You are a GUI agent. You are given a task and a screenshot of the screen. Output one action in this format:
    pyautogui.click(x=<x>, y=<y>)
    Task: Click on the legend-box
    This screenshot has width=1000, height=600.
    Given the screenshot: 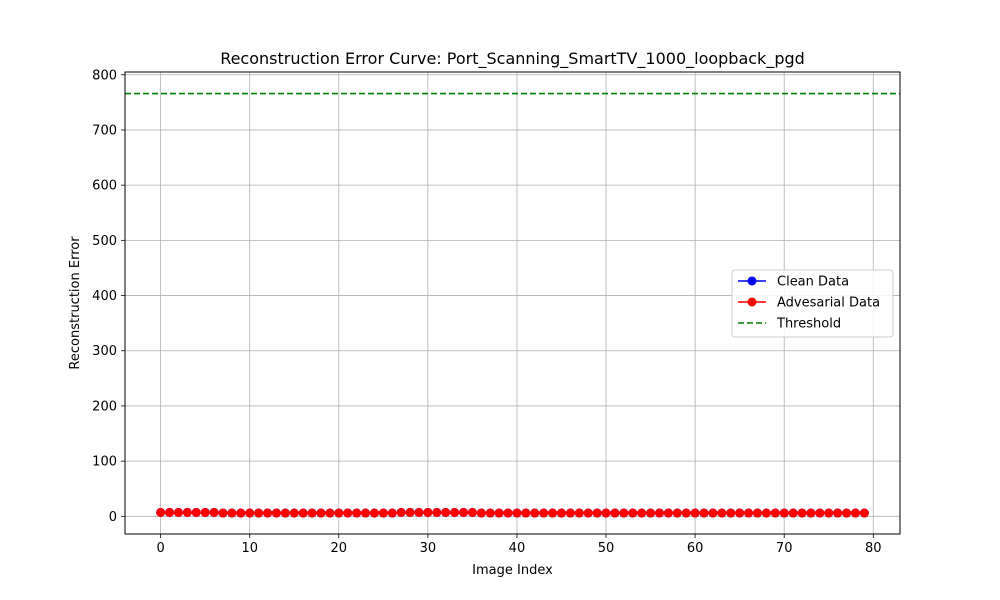 What is the action you would take?
    pyautogui.click(x=812, y=303)
    